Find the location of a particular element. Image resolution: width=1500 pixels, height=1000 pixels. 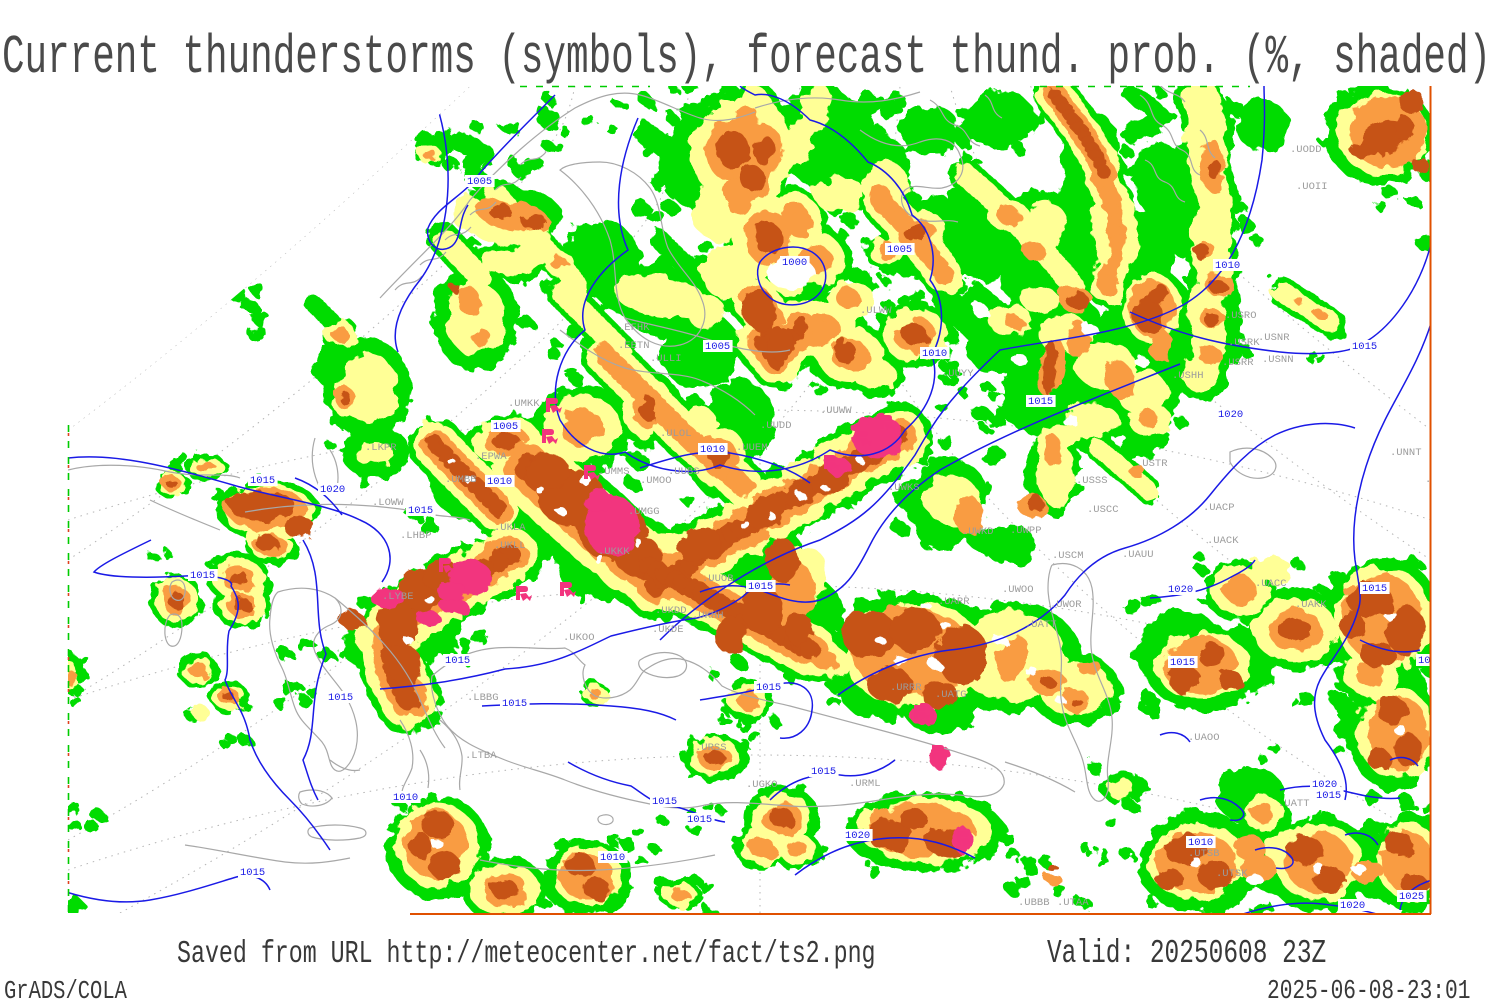

svg-text: .UATG is located at coordinates (951, 695).